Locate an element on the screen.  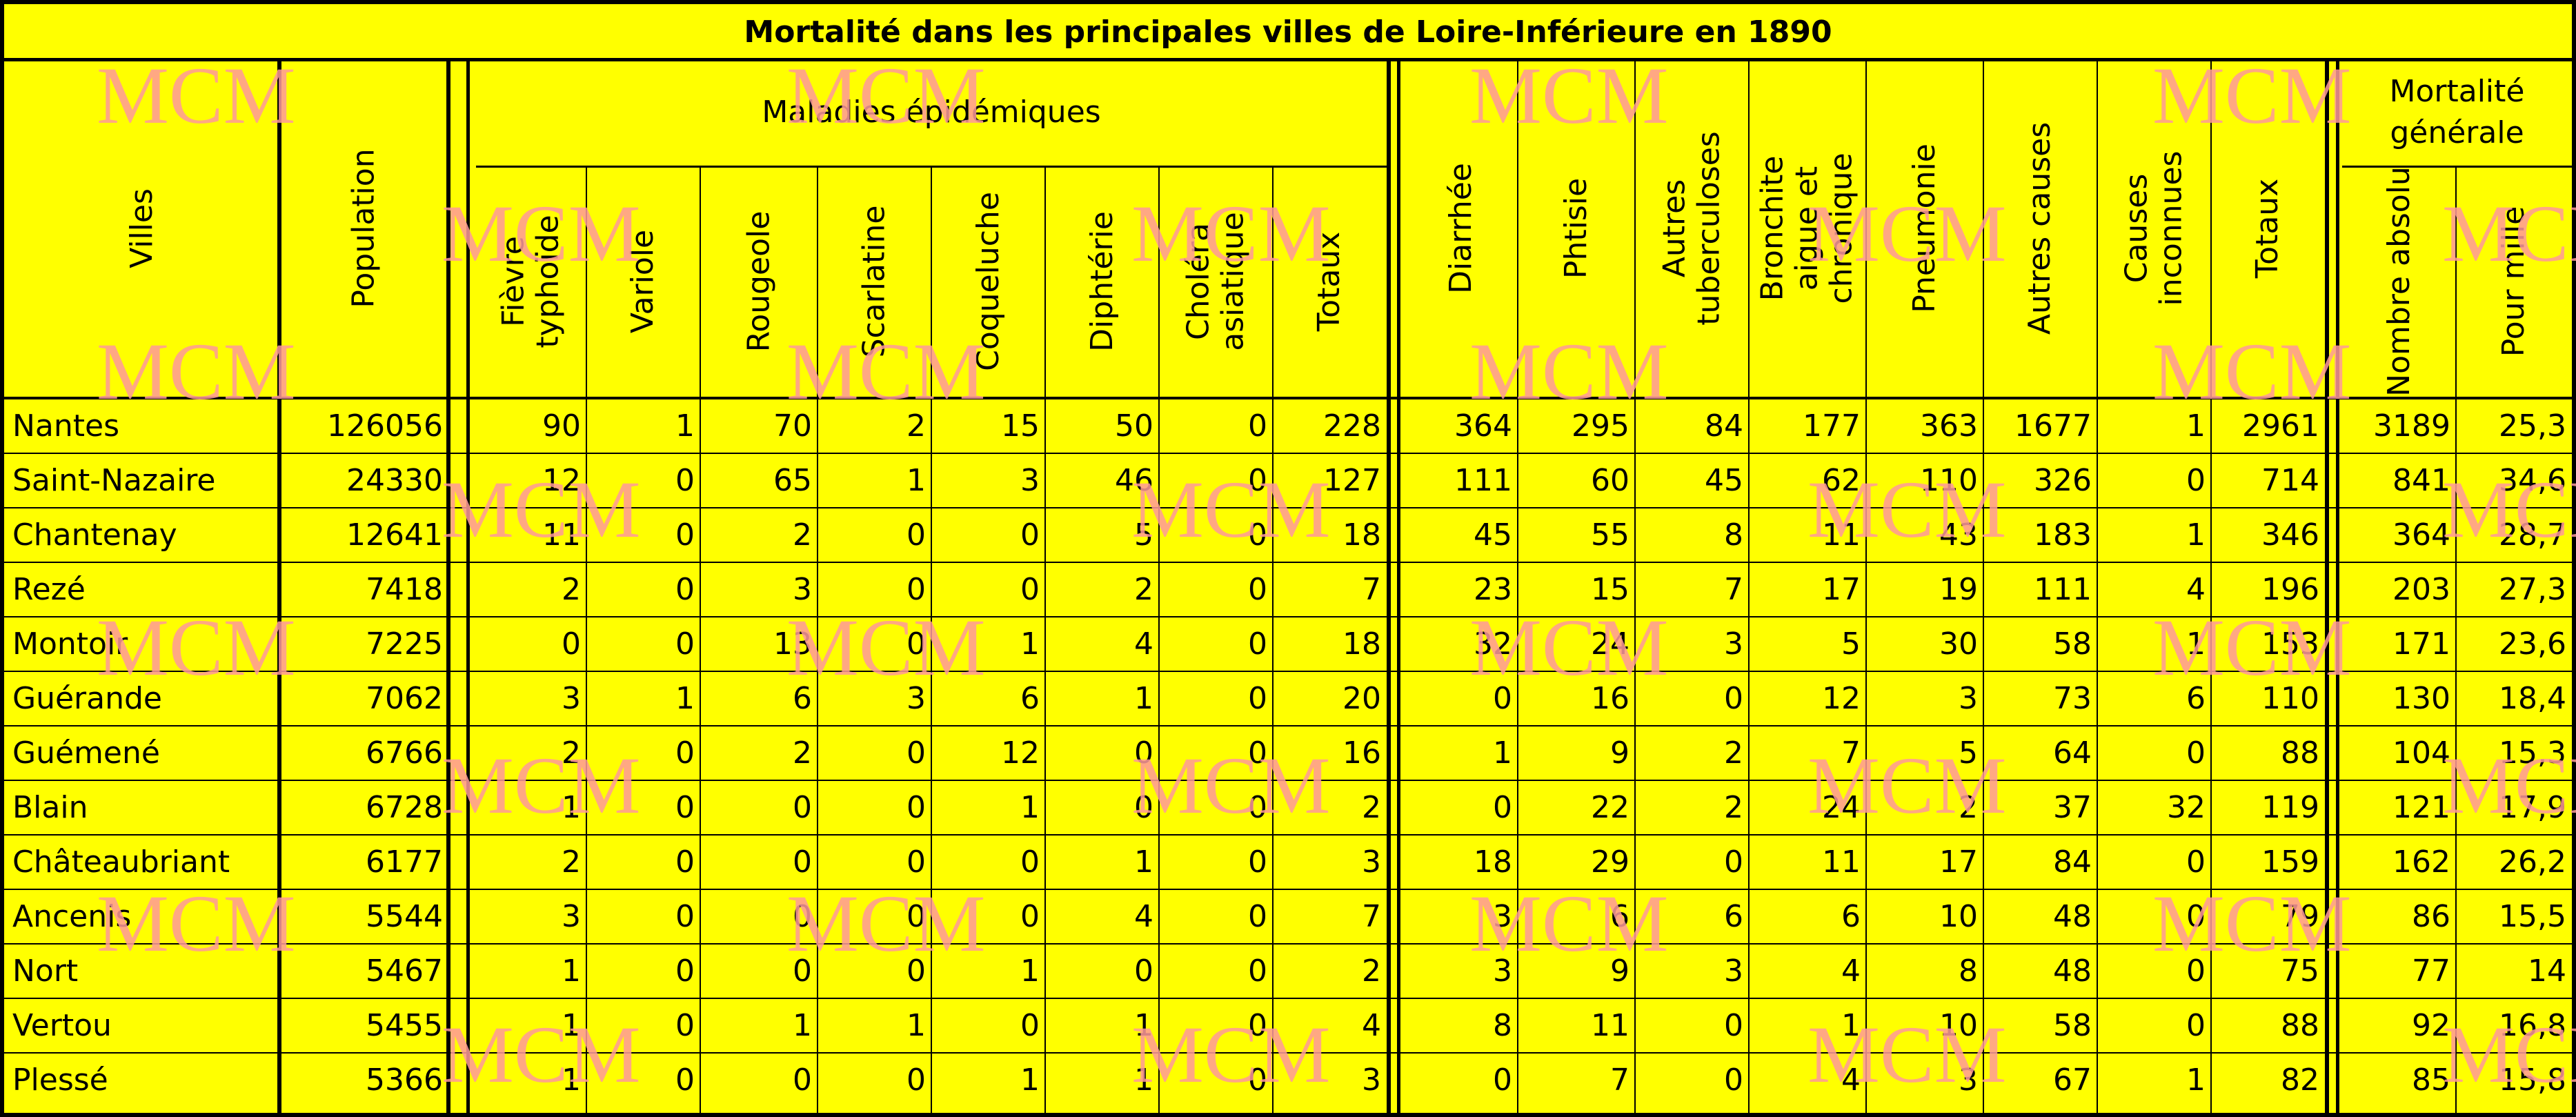
table-cell: 111 is located at coordinates (1483, 480).